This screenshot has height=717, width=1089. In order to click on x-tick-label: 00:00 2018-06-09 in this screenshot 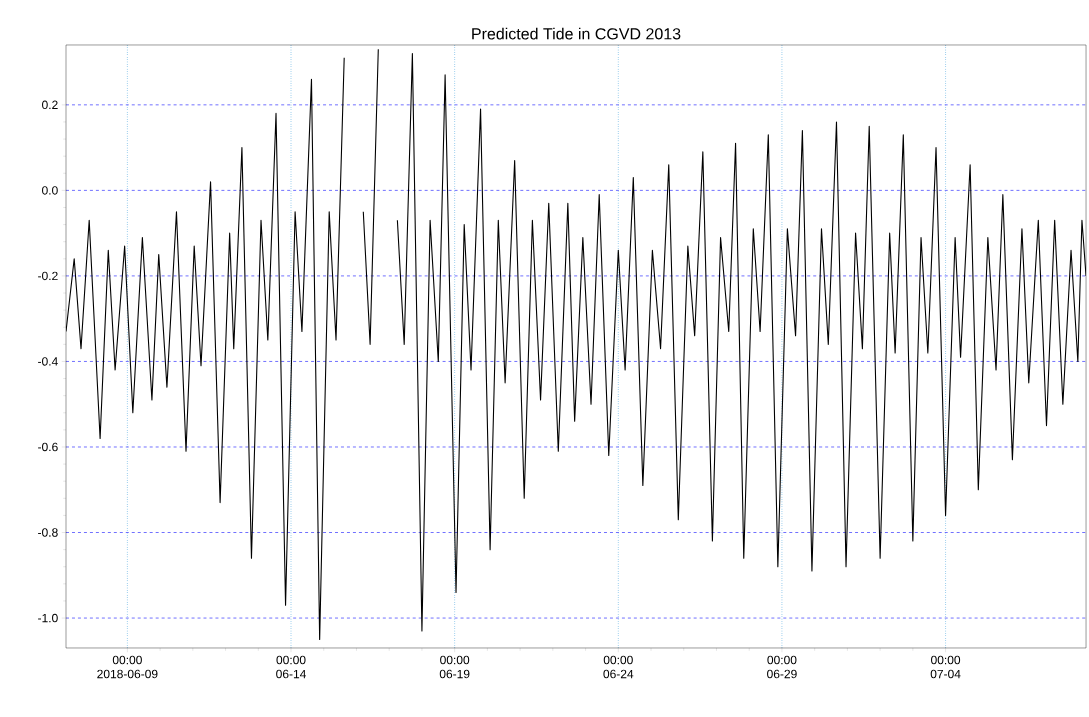, I will do `click(127, 667)`.